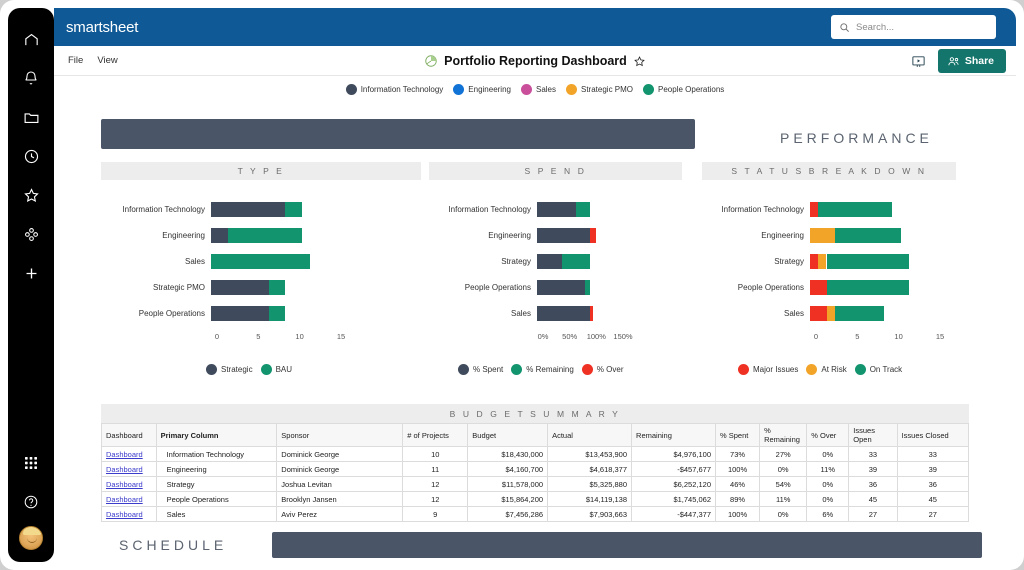 The width and height of the screenshot is (1024, 570). I want to click on solutions-icon, so click(31, 234).